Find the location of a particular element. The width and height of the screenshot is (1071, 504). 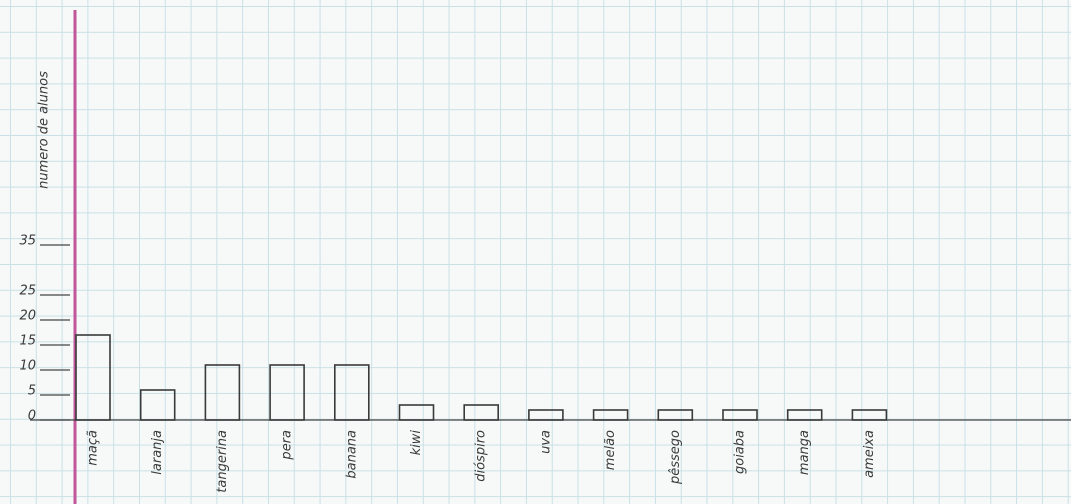

x-tick-label: maçã is located at coordinates (93, 448).